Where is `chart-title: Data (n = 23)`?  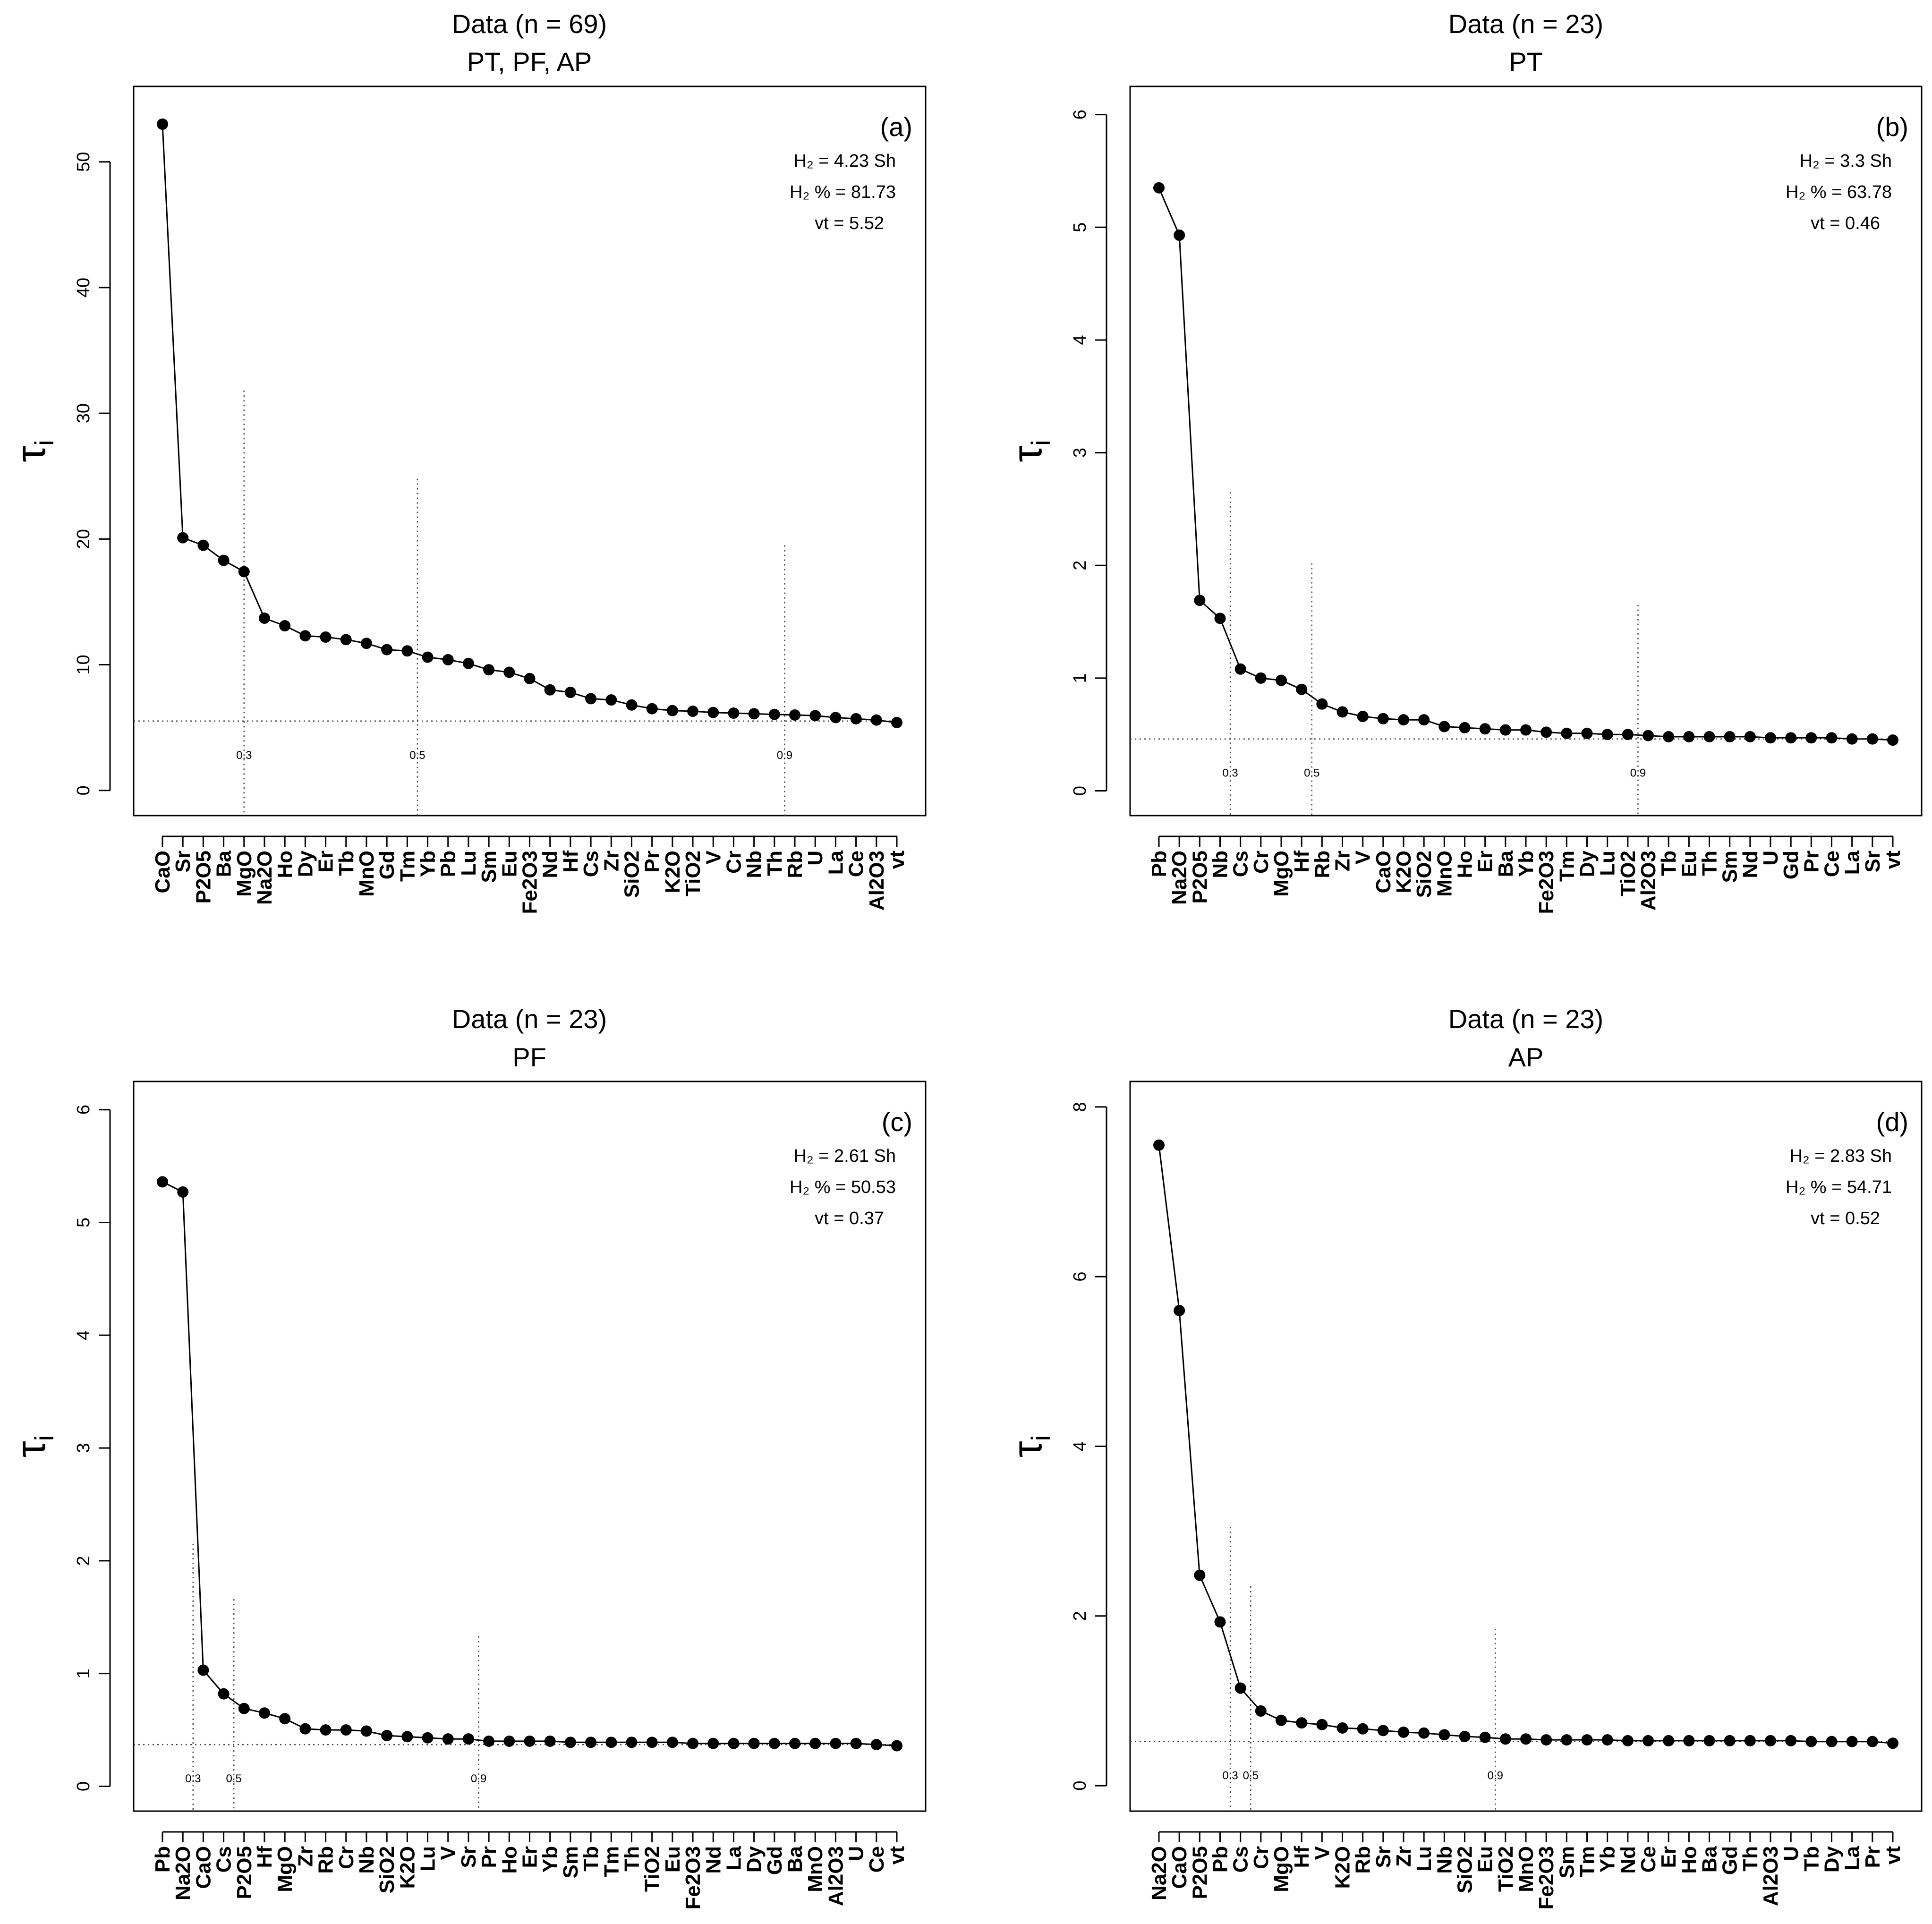
chart-title: Data (n = 23) is located at coordinates (1525, 1019).